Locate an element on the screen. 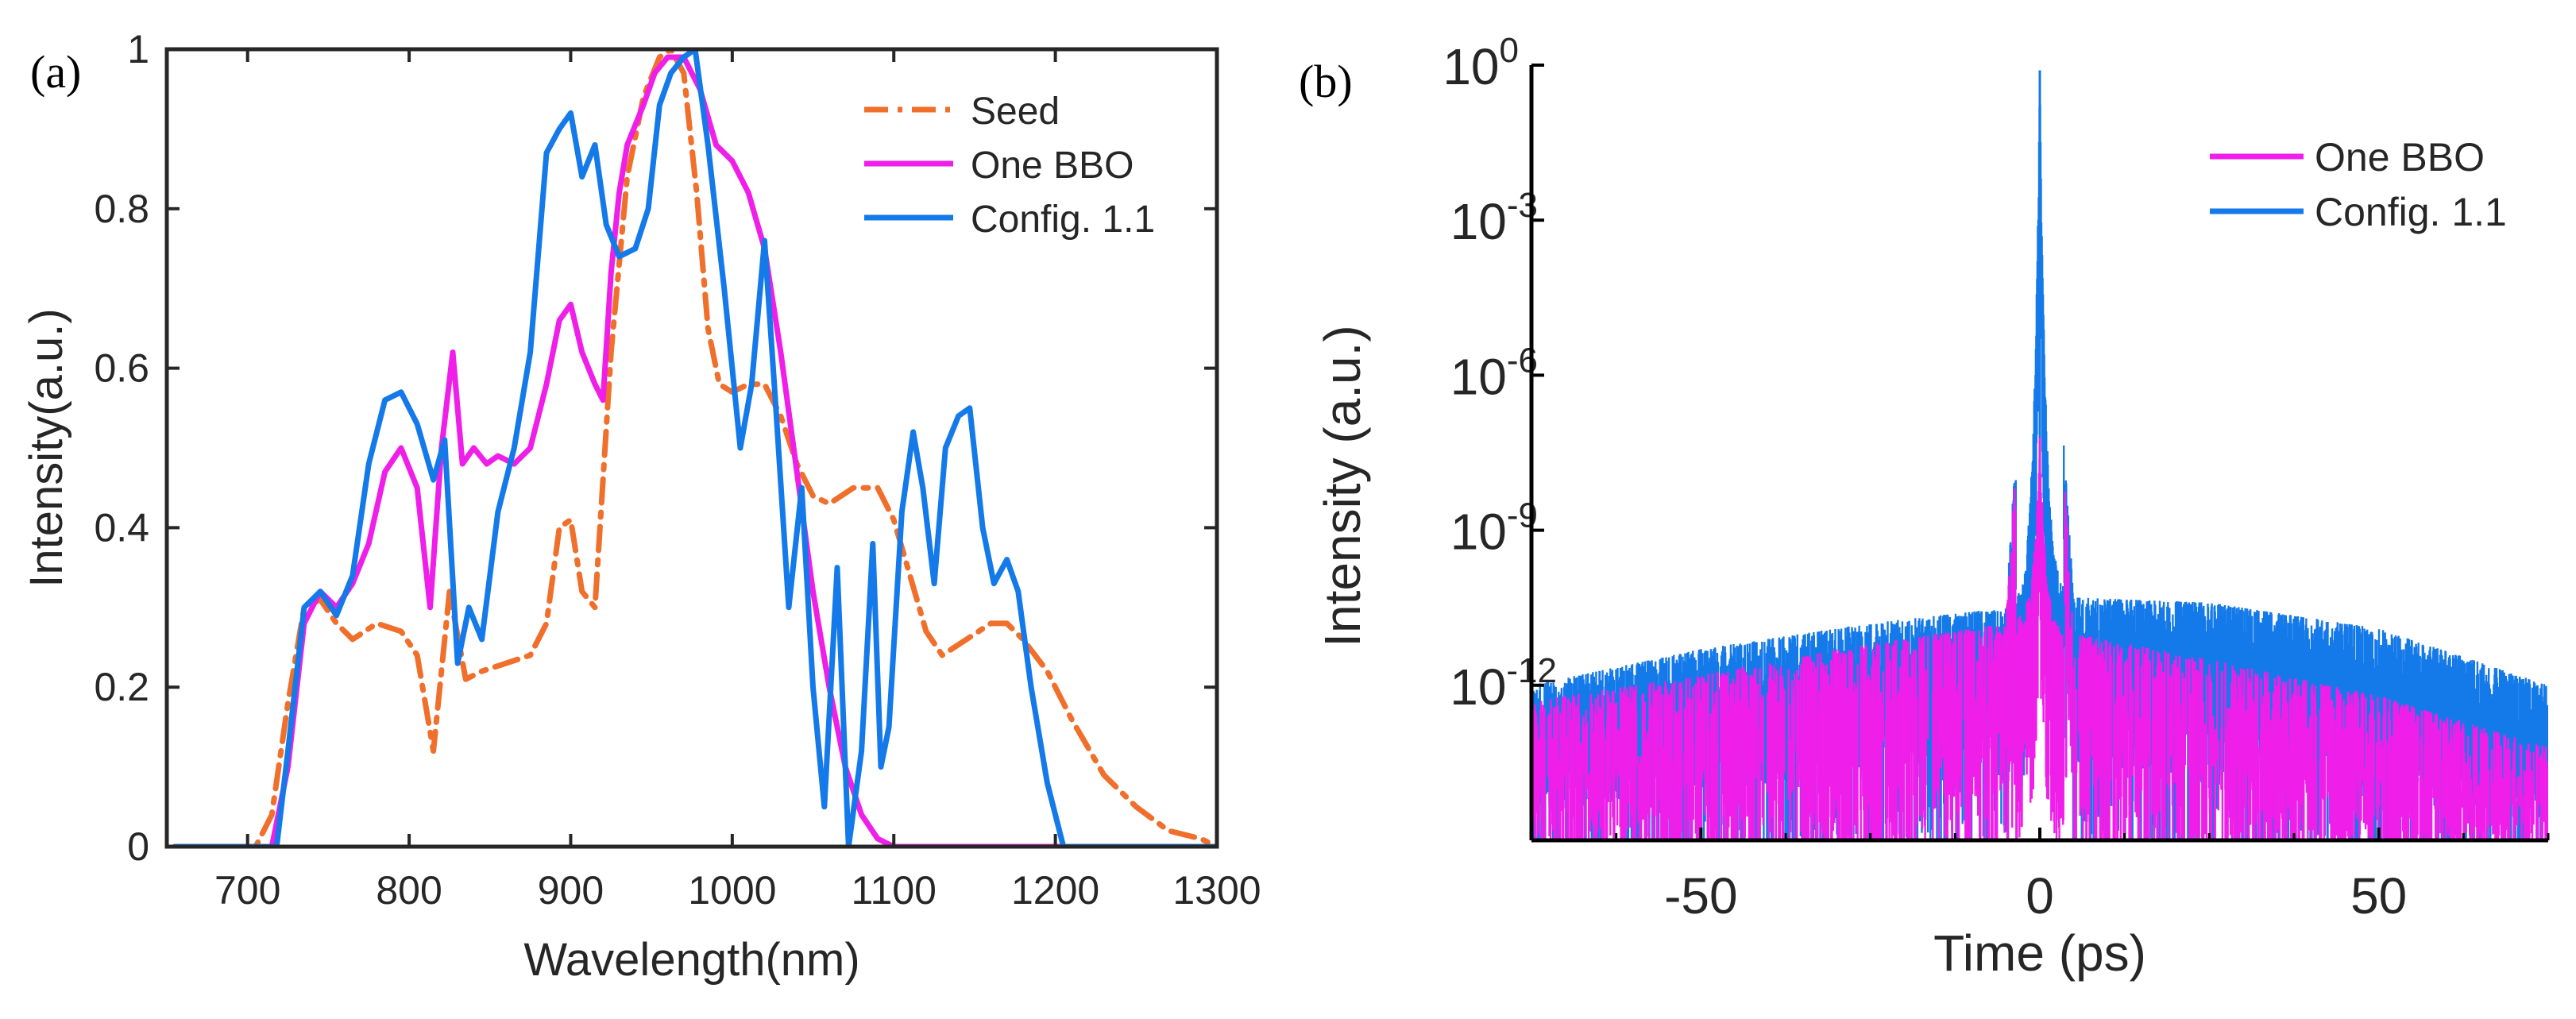  legend-label-one-bbo: One BBO is located at coordinates (1052, 166).